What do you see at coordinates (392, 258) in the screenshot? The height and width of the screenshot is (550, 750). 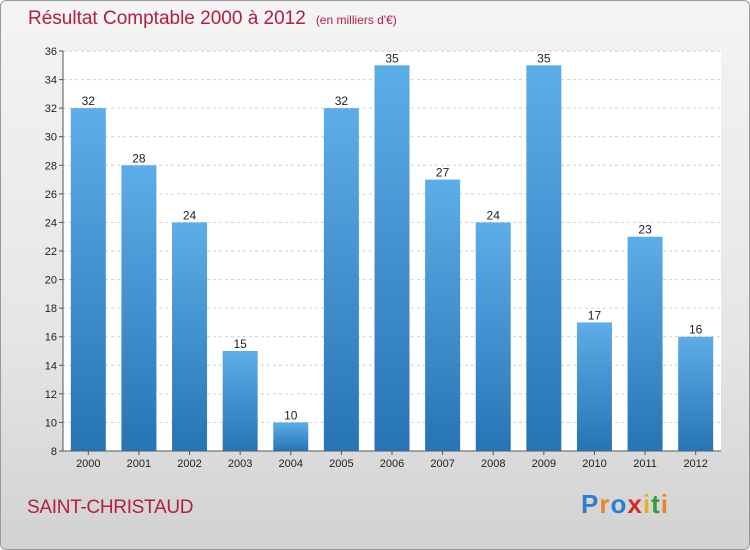 I see `bar-2006` at bounding box center [392, 258].